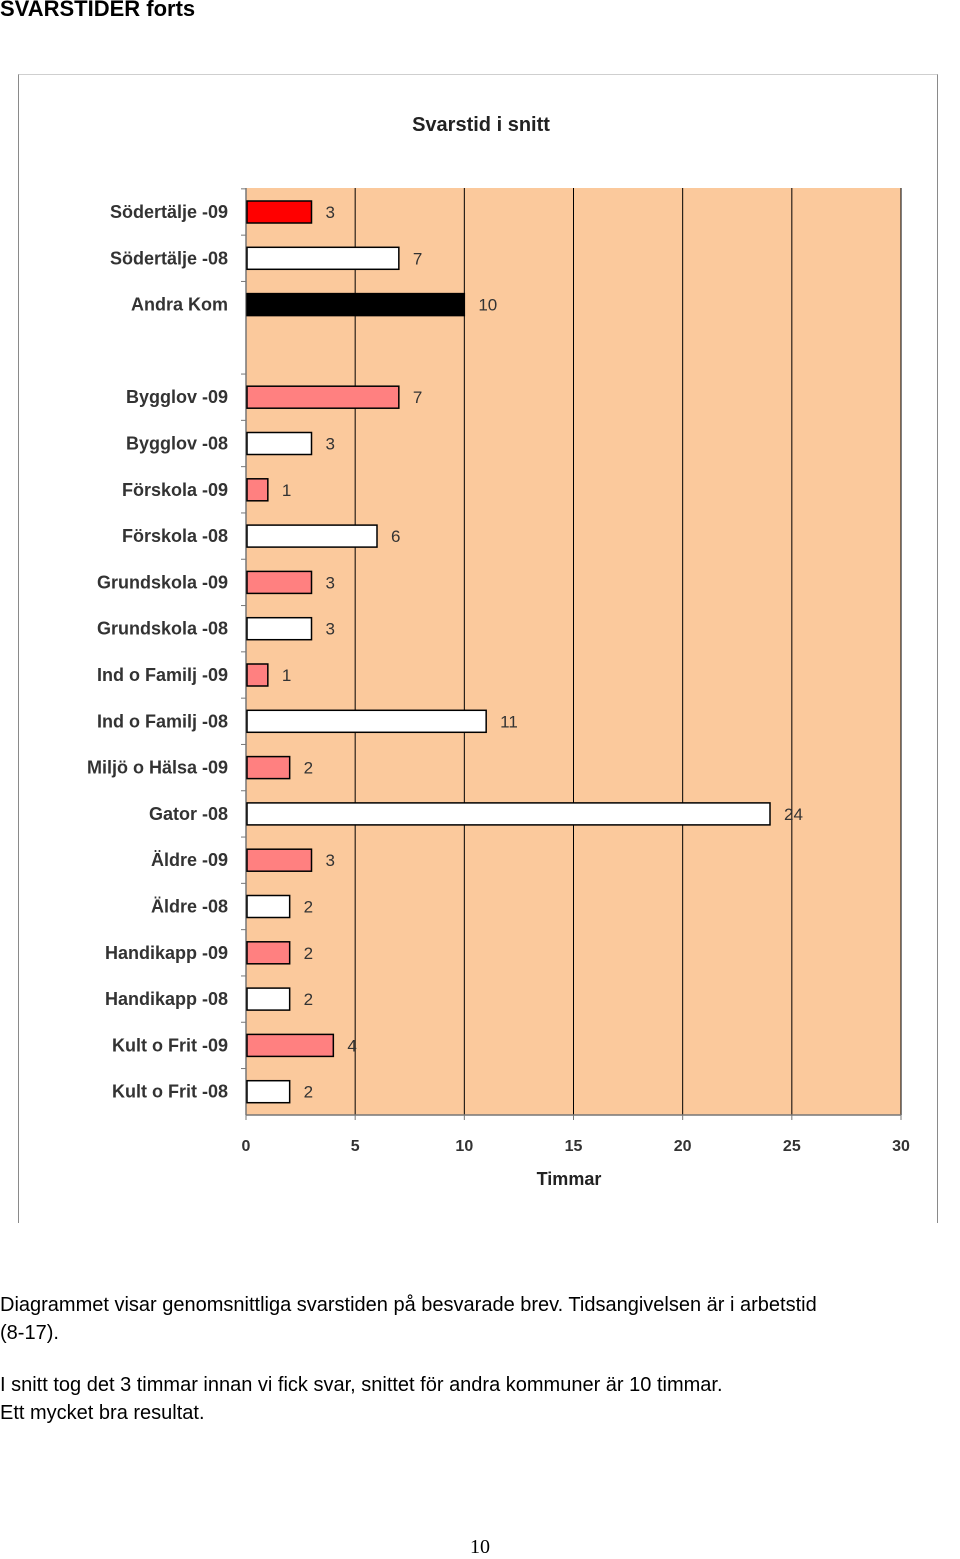  I want to click on x-tick-label: 15, so click(574, 1146).